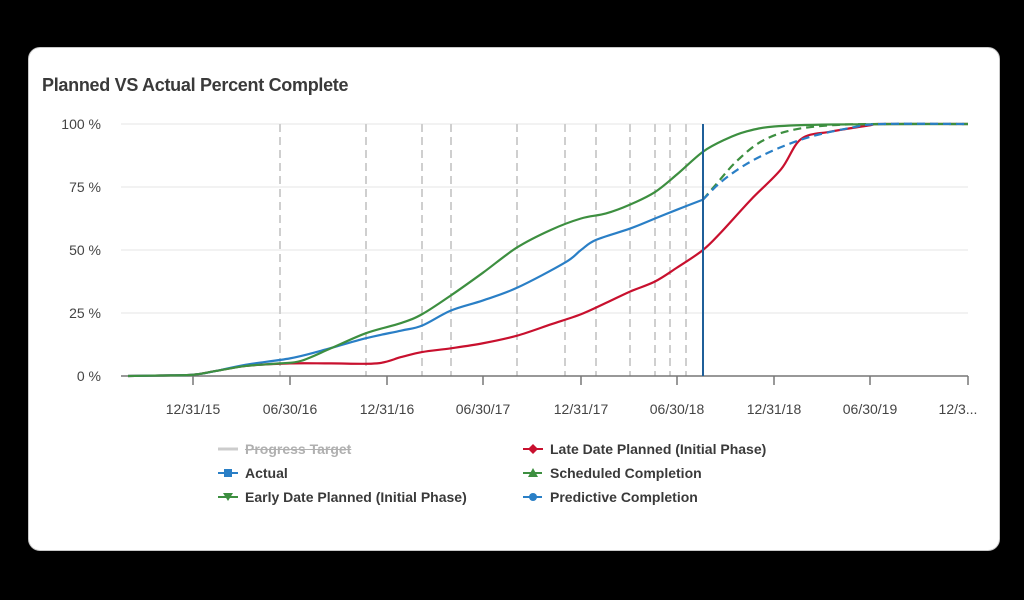 The height and width of the screenshot is (600, 1024). What do you see at coordinates (85, 187) in the screenshot?
I see `y-tick-label: 75 %` at bounding box center [85, 187].